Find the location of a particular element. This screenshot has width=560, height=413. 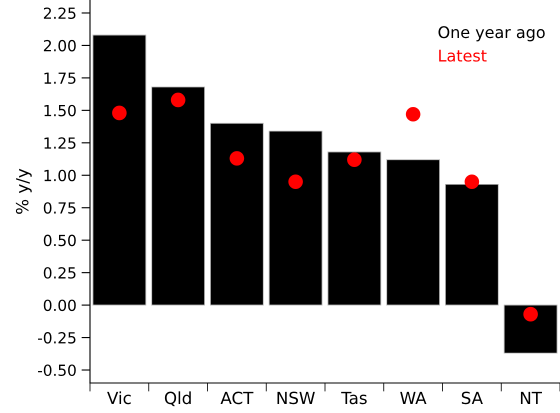

y-axis-title: % y/y is located at coordinates (24, 191).